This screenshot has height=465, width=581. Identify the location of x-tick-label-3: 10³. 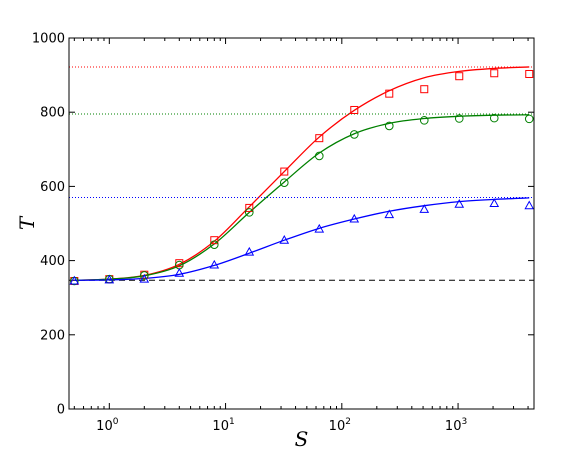
(456, 425).